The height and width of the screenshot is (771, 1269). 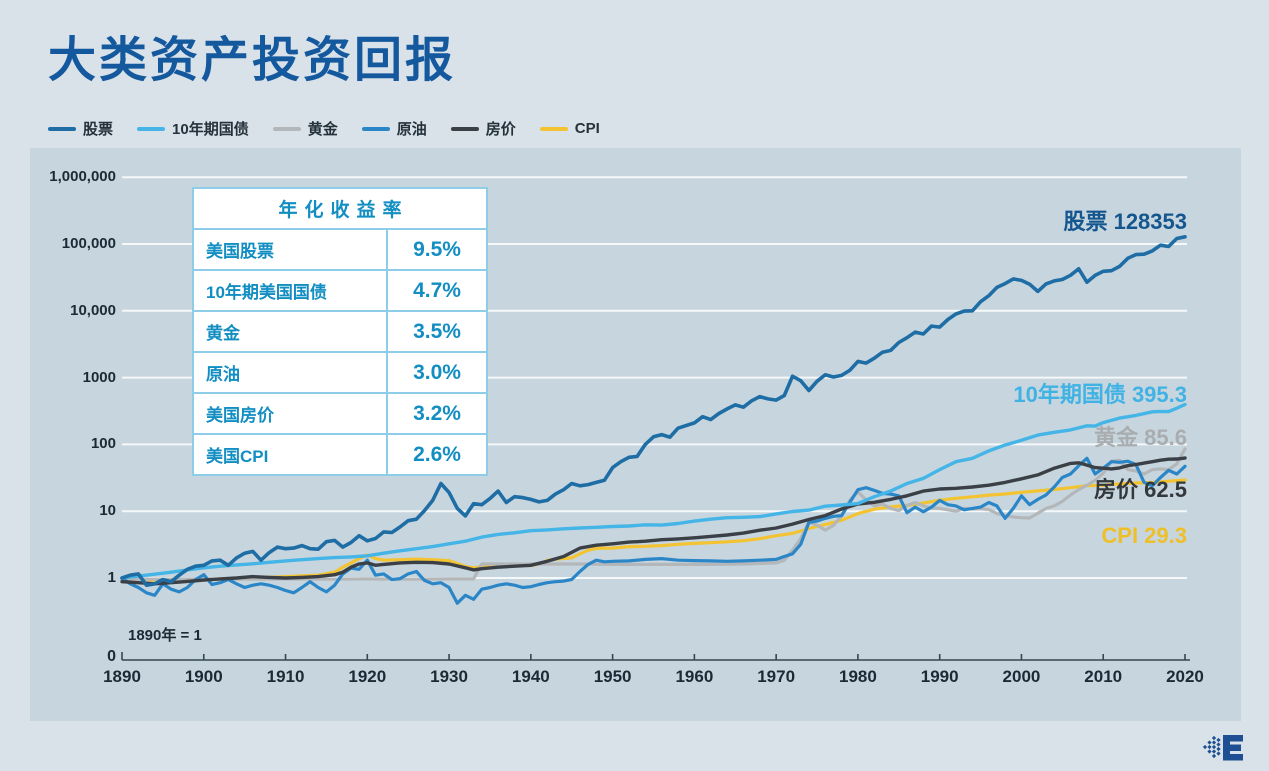 I want to click on x-axis-tick-label: 1950, so click(x=612, y=676).